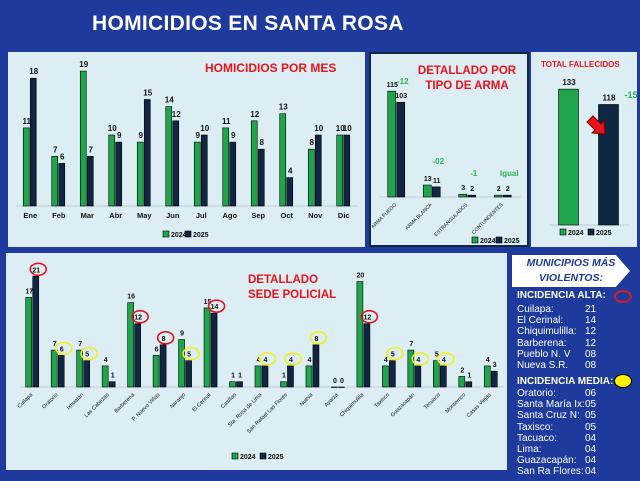  Describe the element at coordinates (544, 354) in the screenshot. I see `municipality-name: Pueblo N. V` at that location.